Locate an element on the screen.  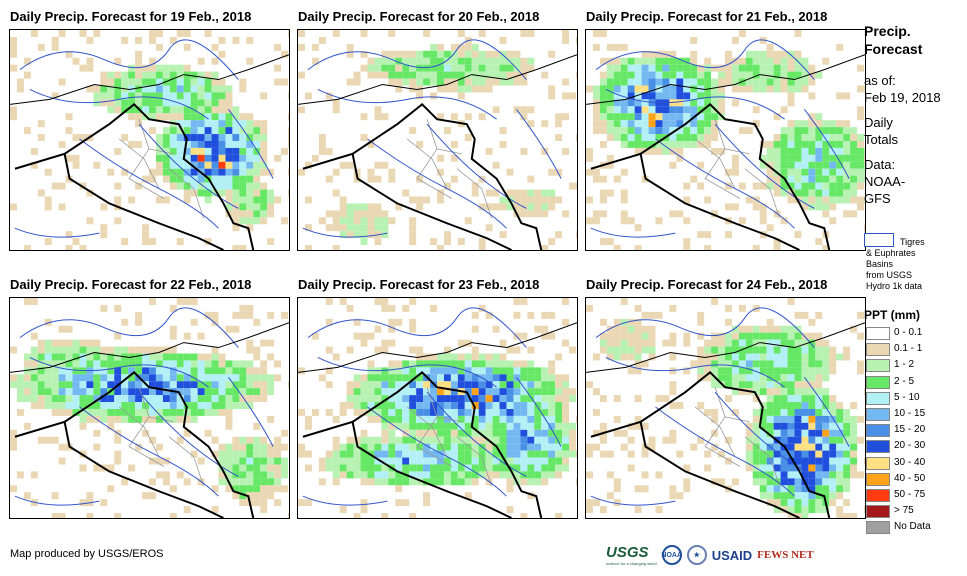
iraq-border is located at coordinates (719, 201).